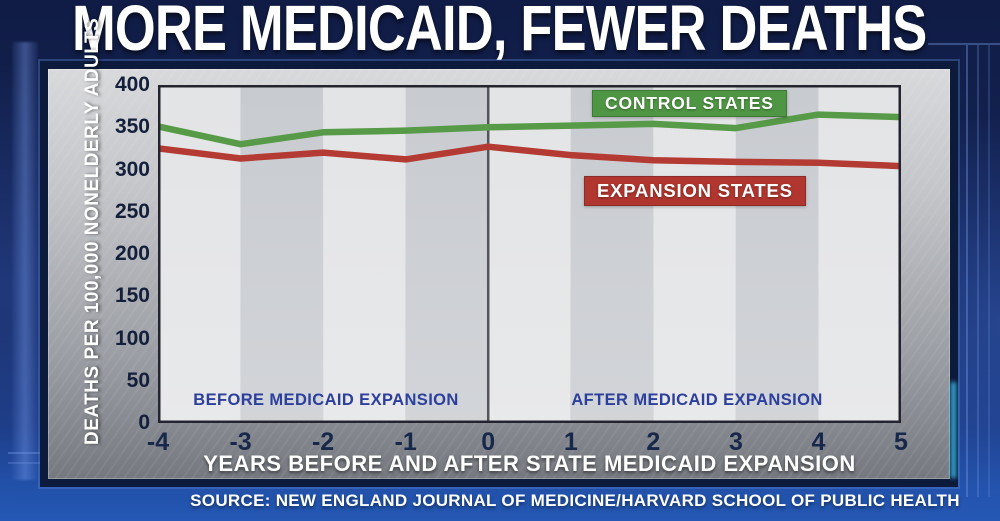  Describe the element at coordinates (689, 103) in the screenshot. I see `control-states-label: CONTROL STATES` at that location.